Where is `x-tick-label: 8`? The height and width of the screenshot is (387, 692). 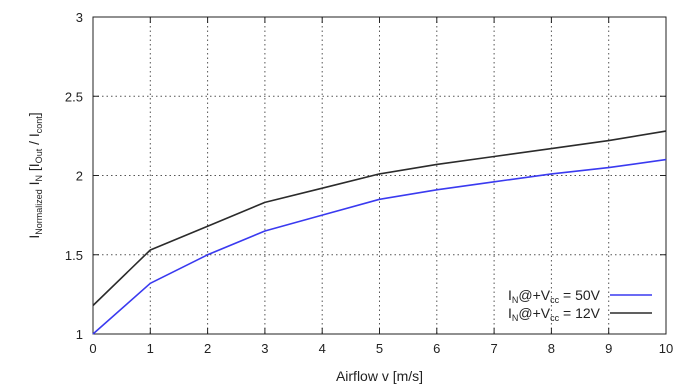
x-tick-label: 8 is located at coordinates (551, 348).